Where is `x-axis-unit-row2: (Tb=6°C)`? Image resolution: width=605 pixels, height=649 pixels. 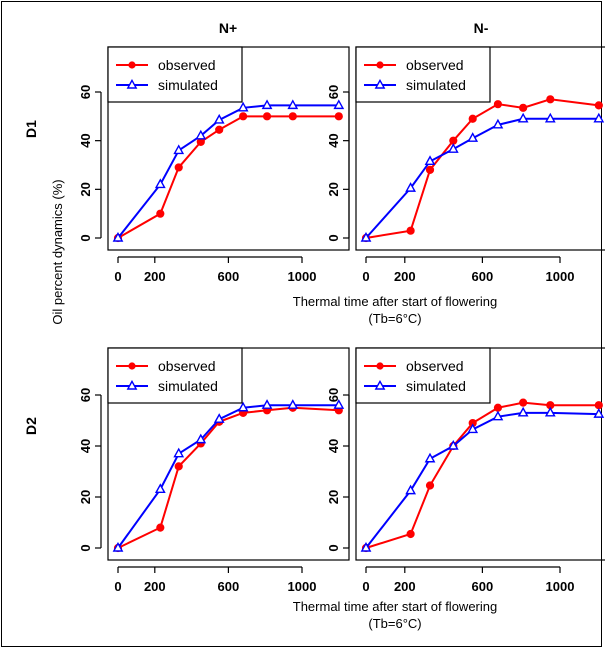
x-axis-unit-row2: (Tb=6°C) is located at coordinates (394, 623).